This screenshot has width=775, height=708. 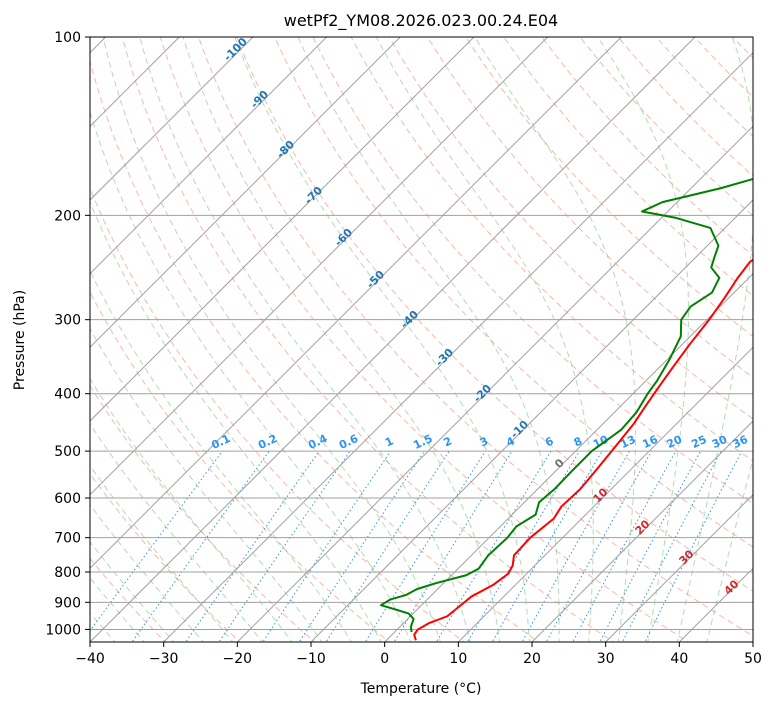 I want to click on dry-adiabat-line, so click(x=628, y=167).